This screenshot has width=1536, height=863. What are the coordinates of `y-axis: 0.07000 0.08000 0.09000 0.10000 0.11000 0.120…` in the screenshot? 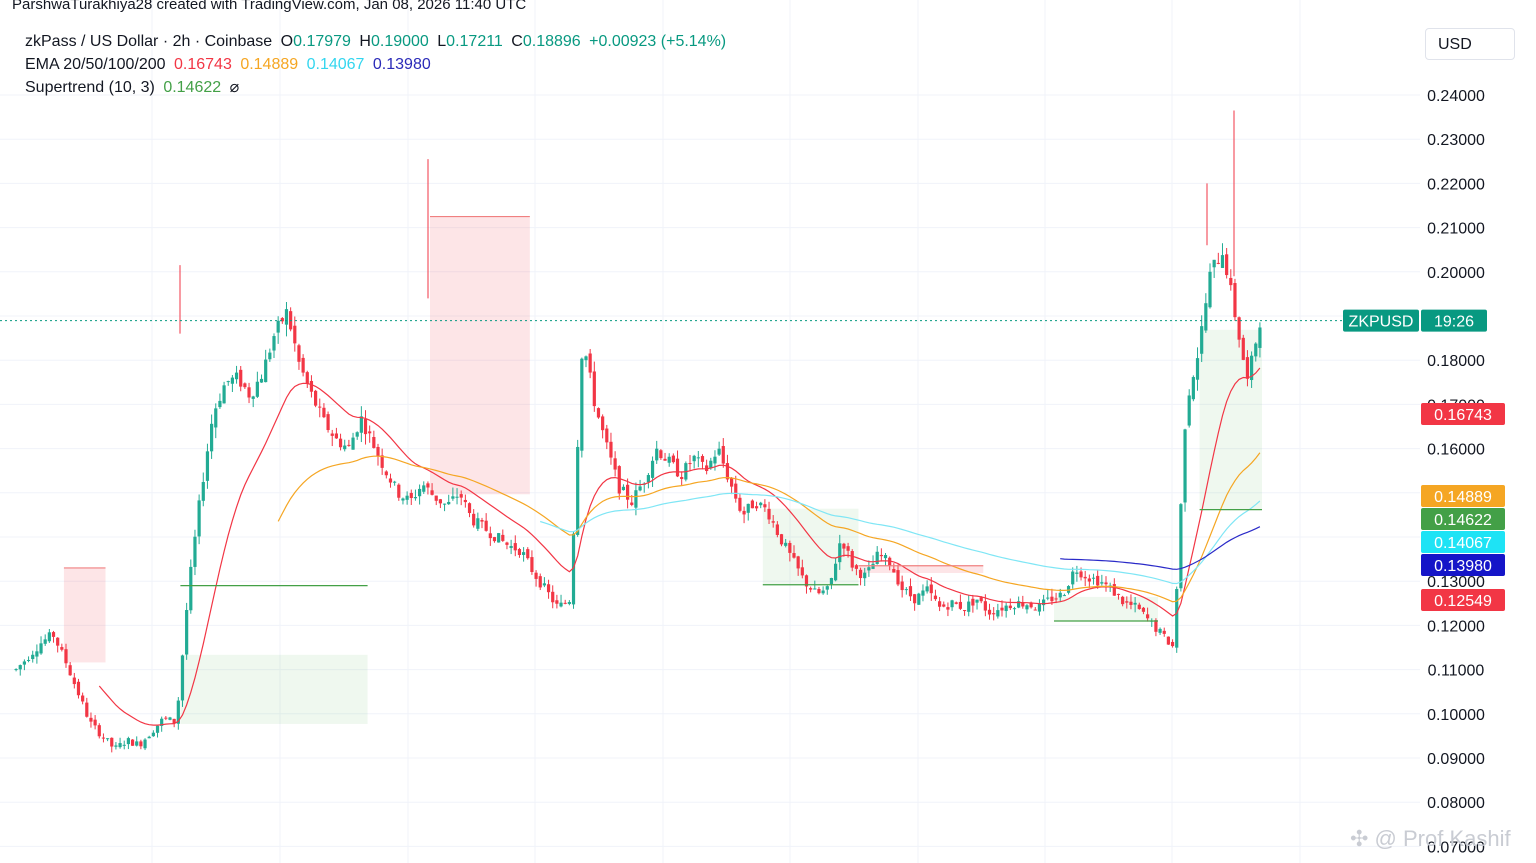 It's located at (1456, 472).